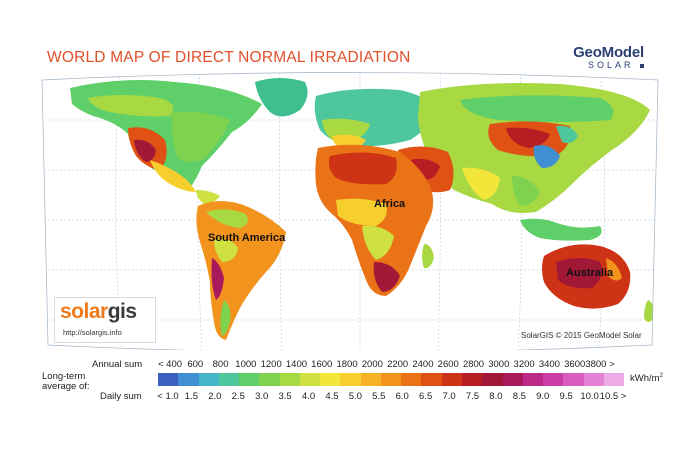 The width and height of the screenshot is (700, 450). What do you see at coordinates (285, 396) in the screenshot?
I see `legend-tick: 3.5` at bounding box center [285, 396].